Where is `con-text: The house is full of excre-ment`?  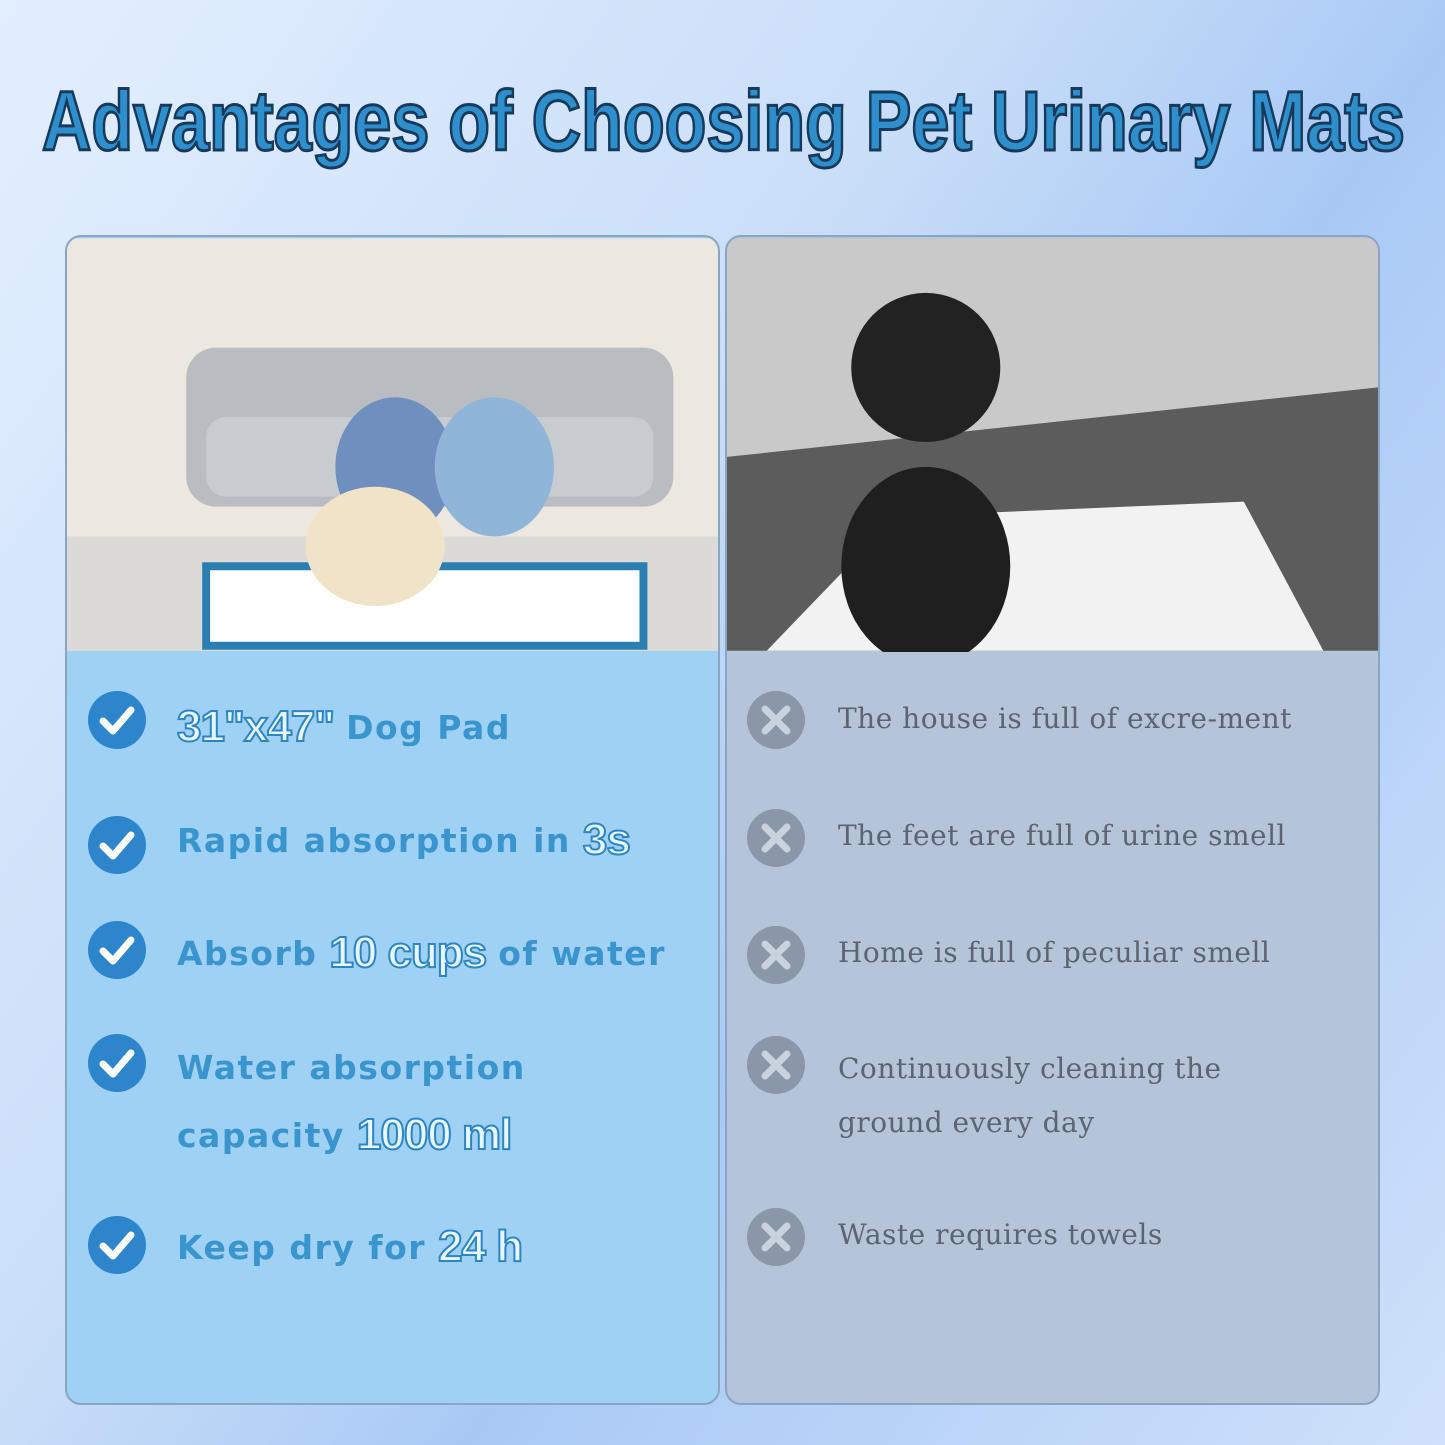
con-text: The house is full of excre-ment is located at coordinates (1065, 718).